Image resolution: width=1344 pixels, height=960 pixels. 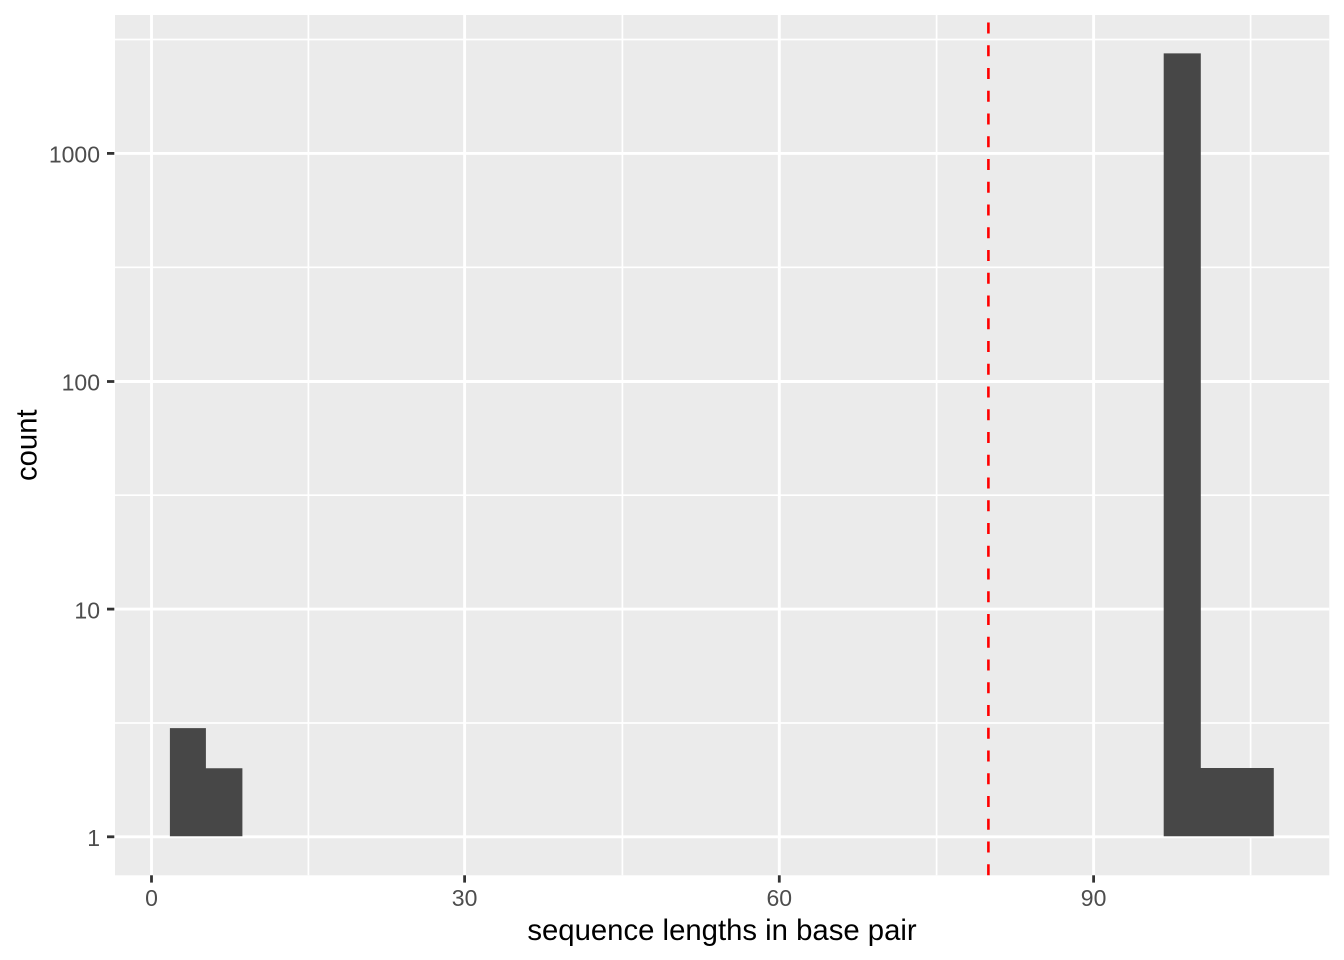 I want to click on svg-text: 0, so click(x=151, y=898).